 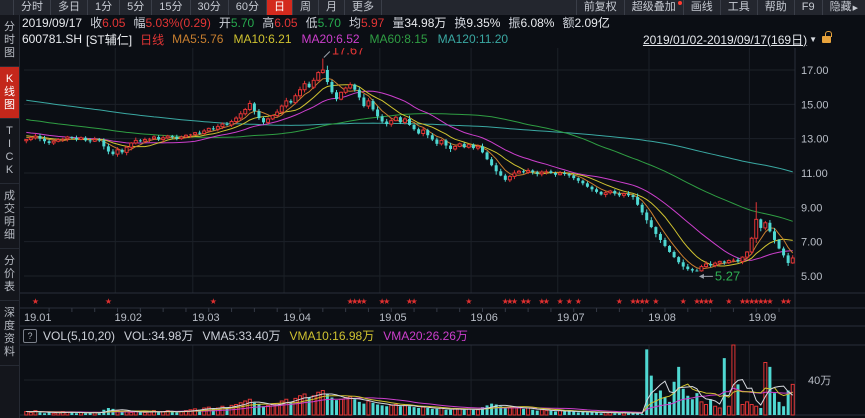 What do you see at coordinates (738, 7) in the screenshot?
I see `menu-item-工具: 工具` at bounding box center [738, 7].